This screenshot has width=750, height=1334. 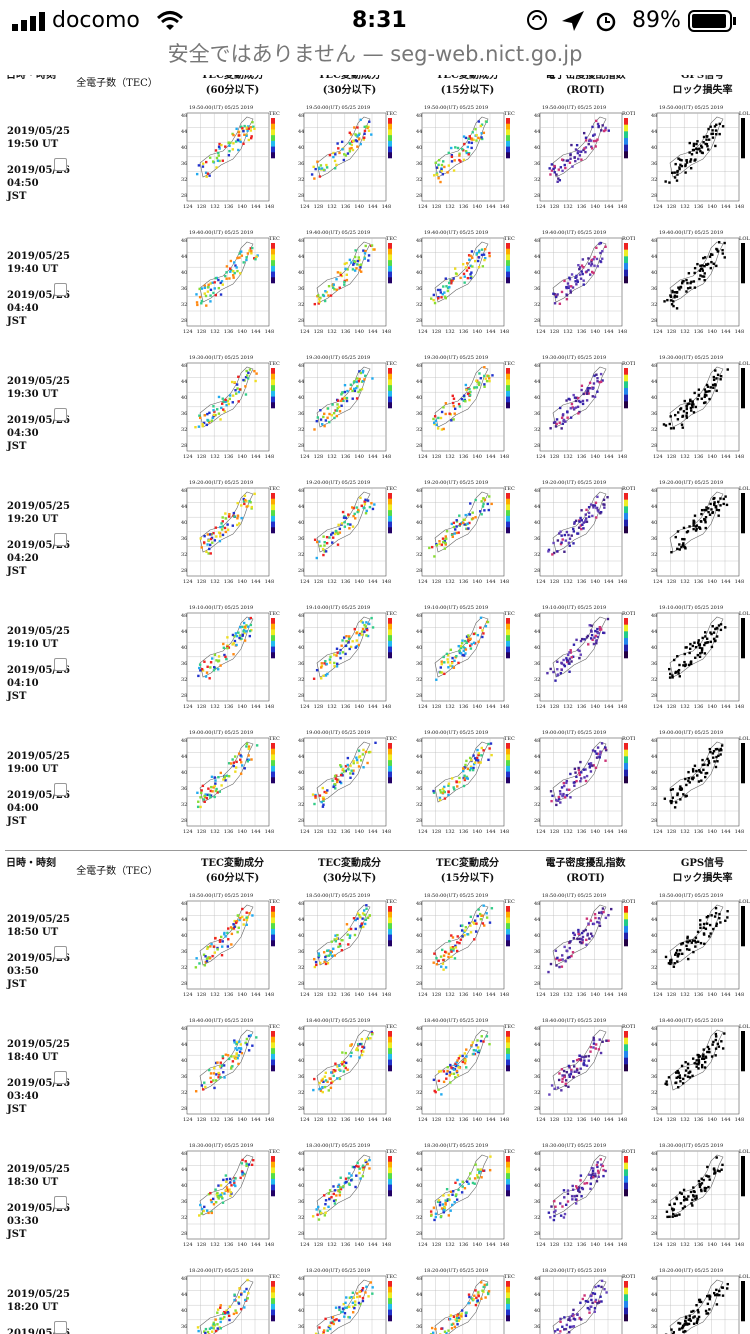 I want to click on url-bar: 安全ではありません — seg-web.nict.go.jp, so click(x=375, y=54).